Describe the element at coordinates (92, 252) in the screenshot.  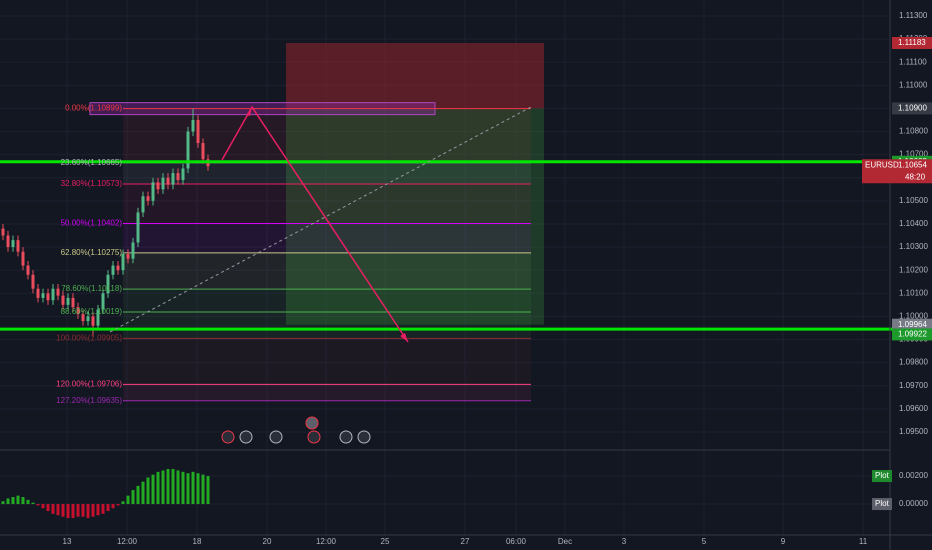
I see `fib-label: 62.80%(1.10275)` at that location.